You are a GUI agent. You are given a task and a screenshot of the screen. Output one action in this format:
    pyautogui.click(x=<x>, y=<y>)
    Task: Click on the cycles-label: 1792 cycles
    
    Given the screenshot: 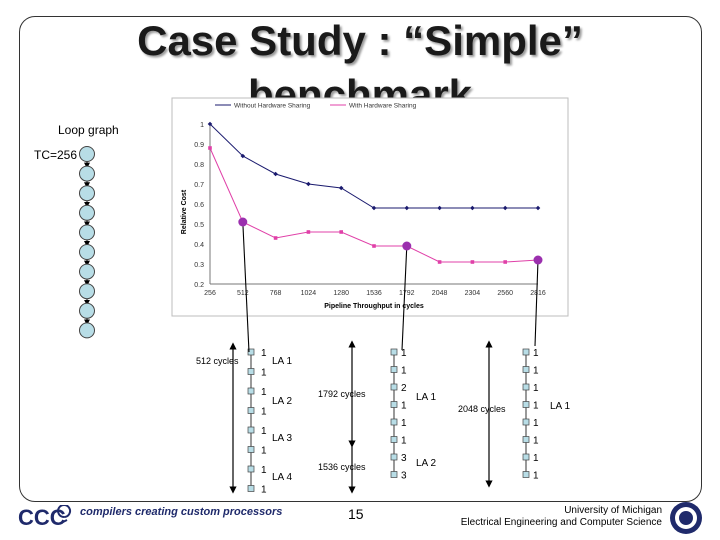 What is the action you would take?
    pyautogui.click(x=342, y=394)
    